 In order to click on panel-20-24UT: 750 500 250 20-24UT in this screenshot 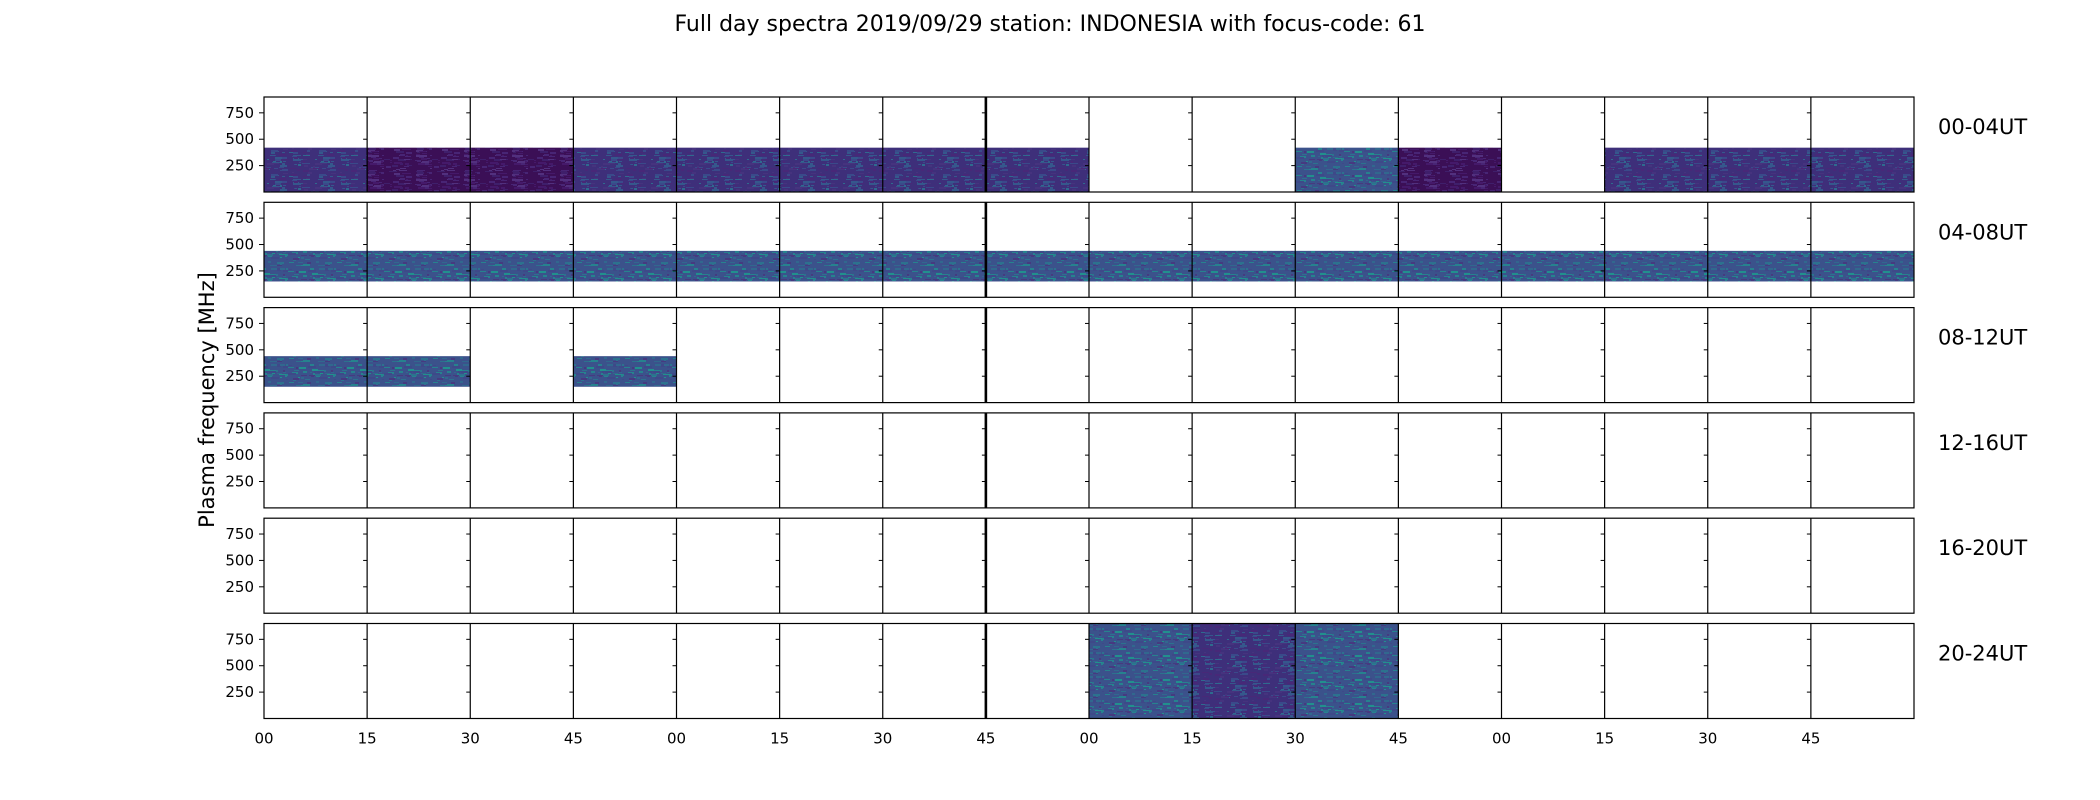, I will do `click(1126, 671)`.